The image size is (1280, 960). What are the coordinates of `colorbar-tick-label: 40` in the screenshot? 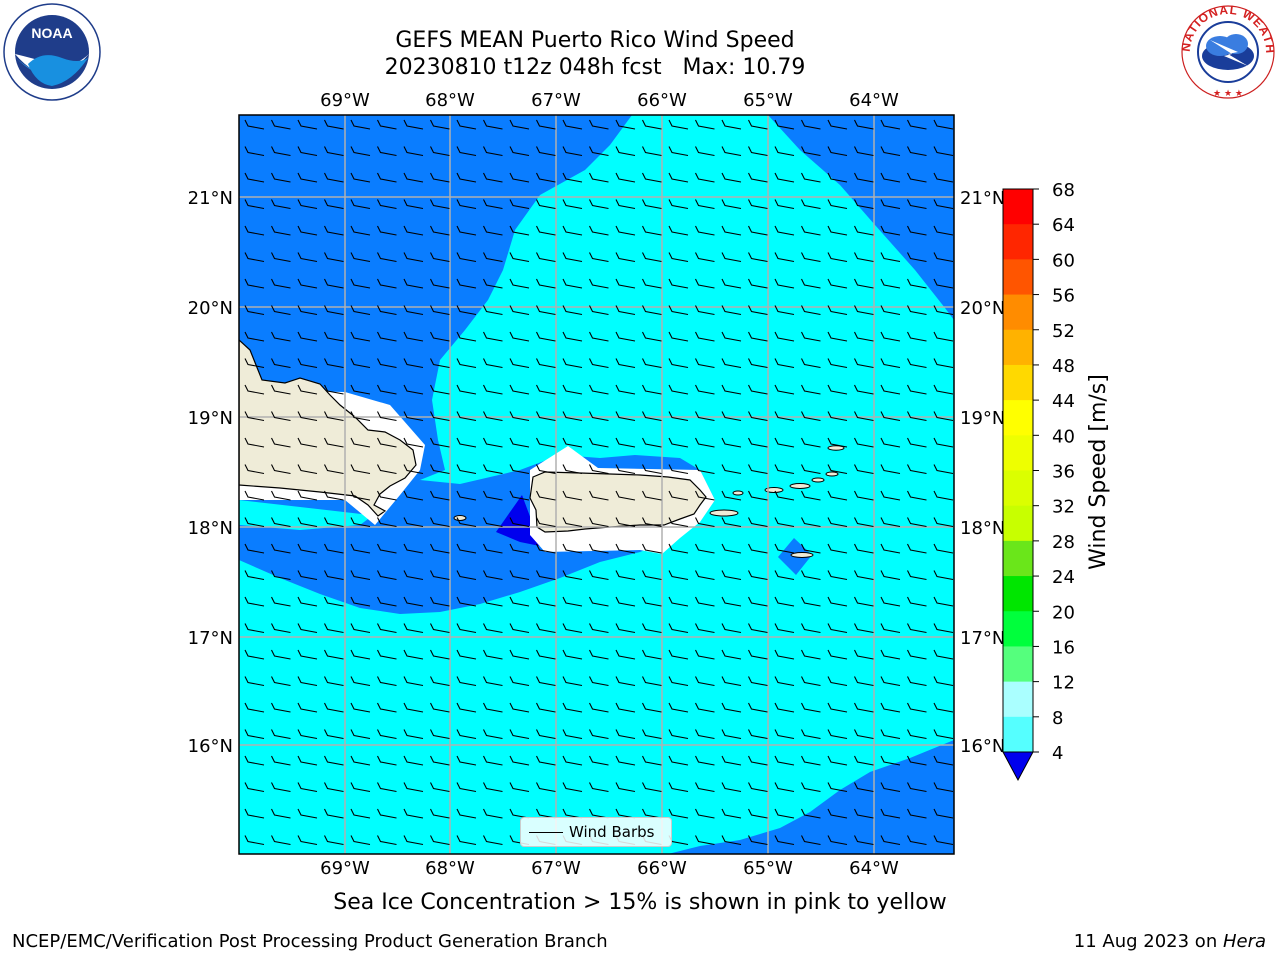 It's located at (1063, 436).